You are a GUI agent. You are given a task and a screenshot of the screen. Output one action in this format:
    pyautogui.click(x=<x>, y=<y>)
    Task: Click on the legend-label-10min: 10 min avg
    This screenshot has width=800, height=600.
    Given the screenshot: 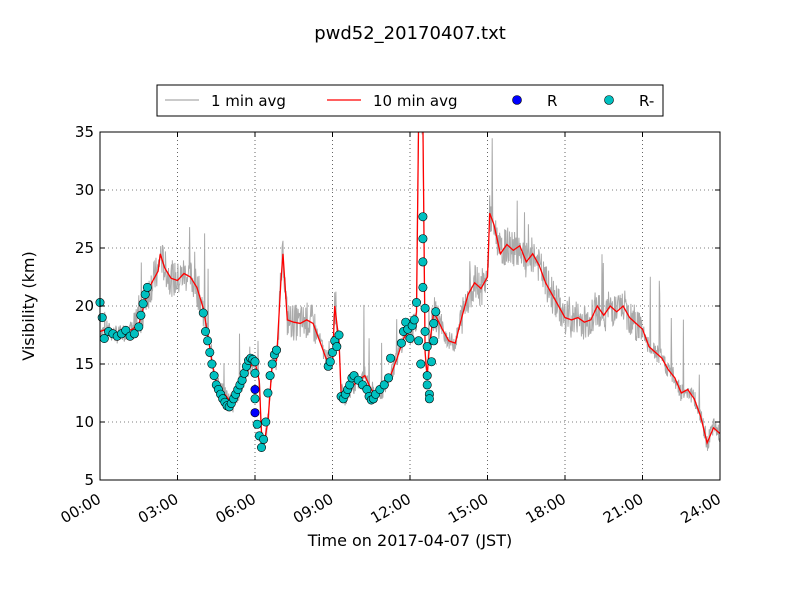 What is the action you would take?
    pyautogui.click(x=415, y=101)
    